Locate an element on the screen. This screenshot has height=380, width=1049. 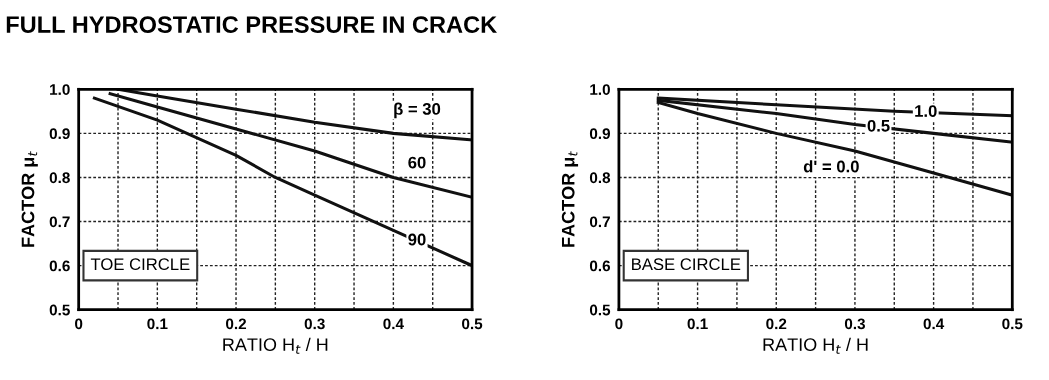
series-label: 0.5 is located at coordinates (878, 125).